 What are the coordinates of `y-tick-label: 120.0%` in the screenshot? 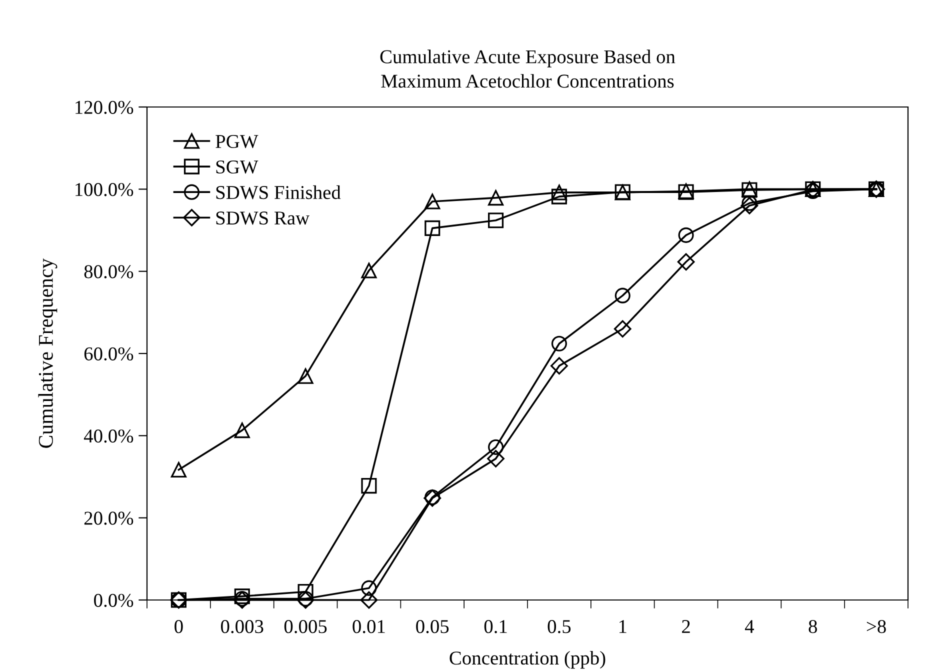 It's located at (105, 107).